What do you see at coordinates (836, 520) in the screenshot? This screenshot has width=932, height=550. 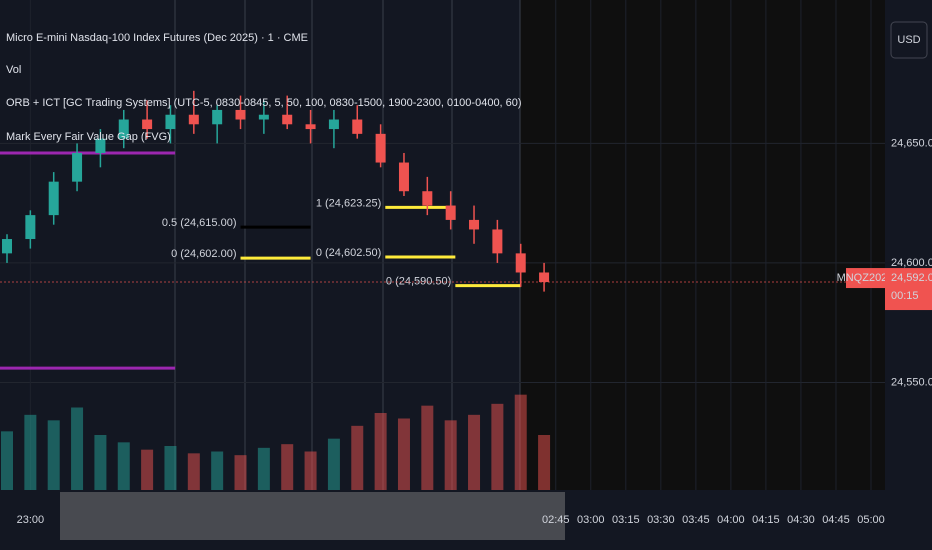 I see `x-tick-label: 04:45` at bounding box center [836, 520].